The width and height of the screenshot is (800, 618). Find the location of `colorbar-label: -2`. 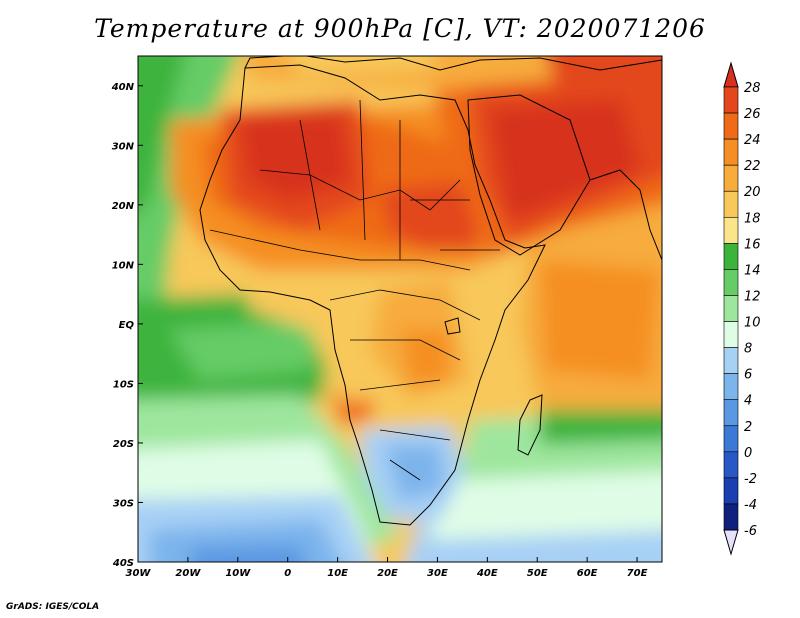

colorbar-label: -2 is located at coordinates (750, 479).